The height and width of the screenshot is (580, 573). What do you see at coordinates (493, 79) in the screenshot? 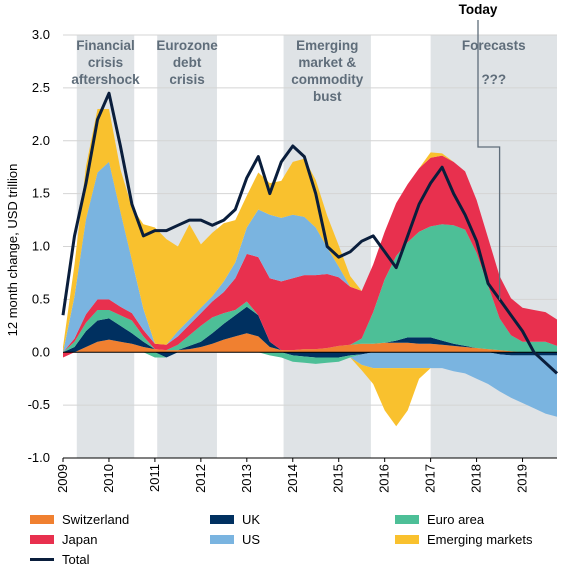
I see `period-label-3-2: ???` at bounding box center [493, 79].